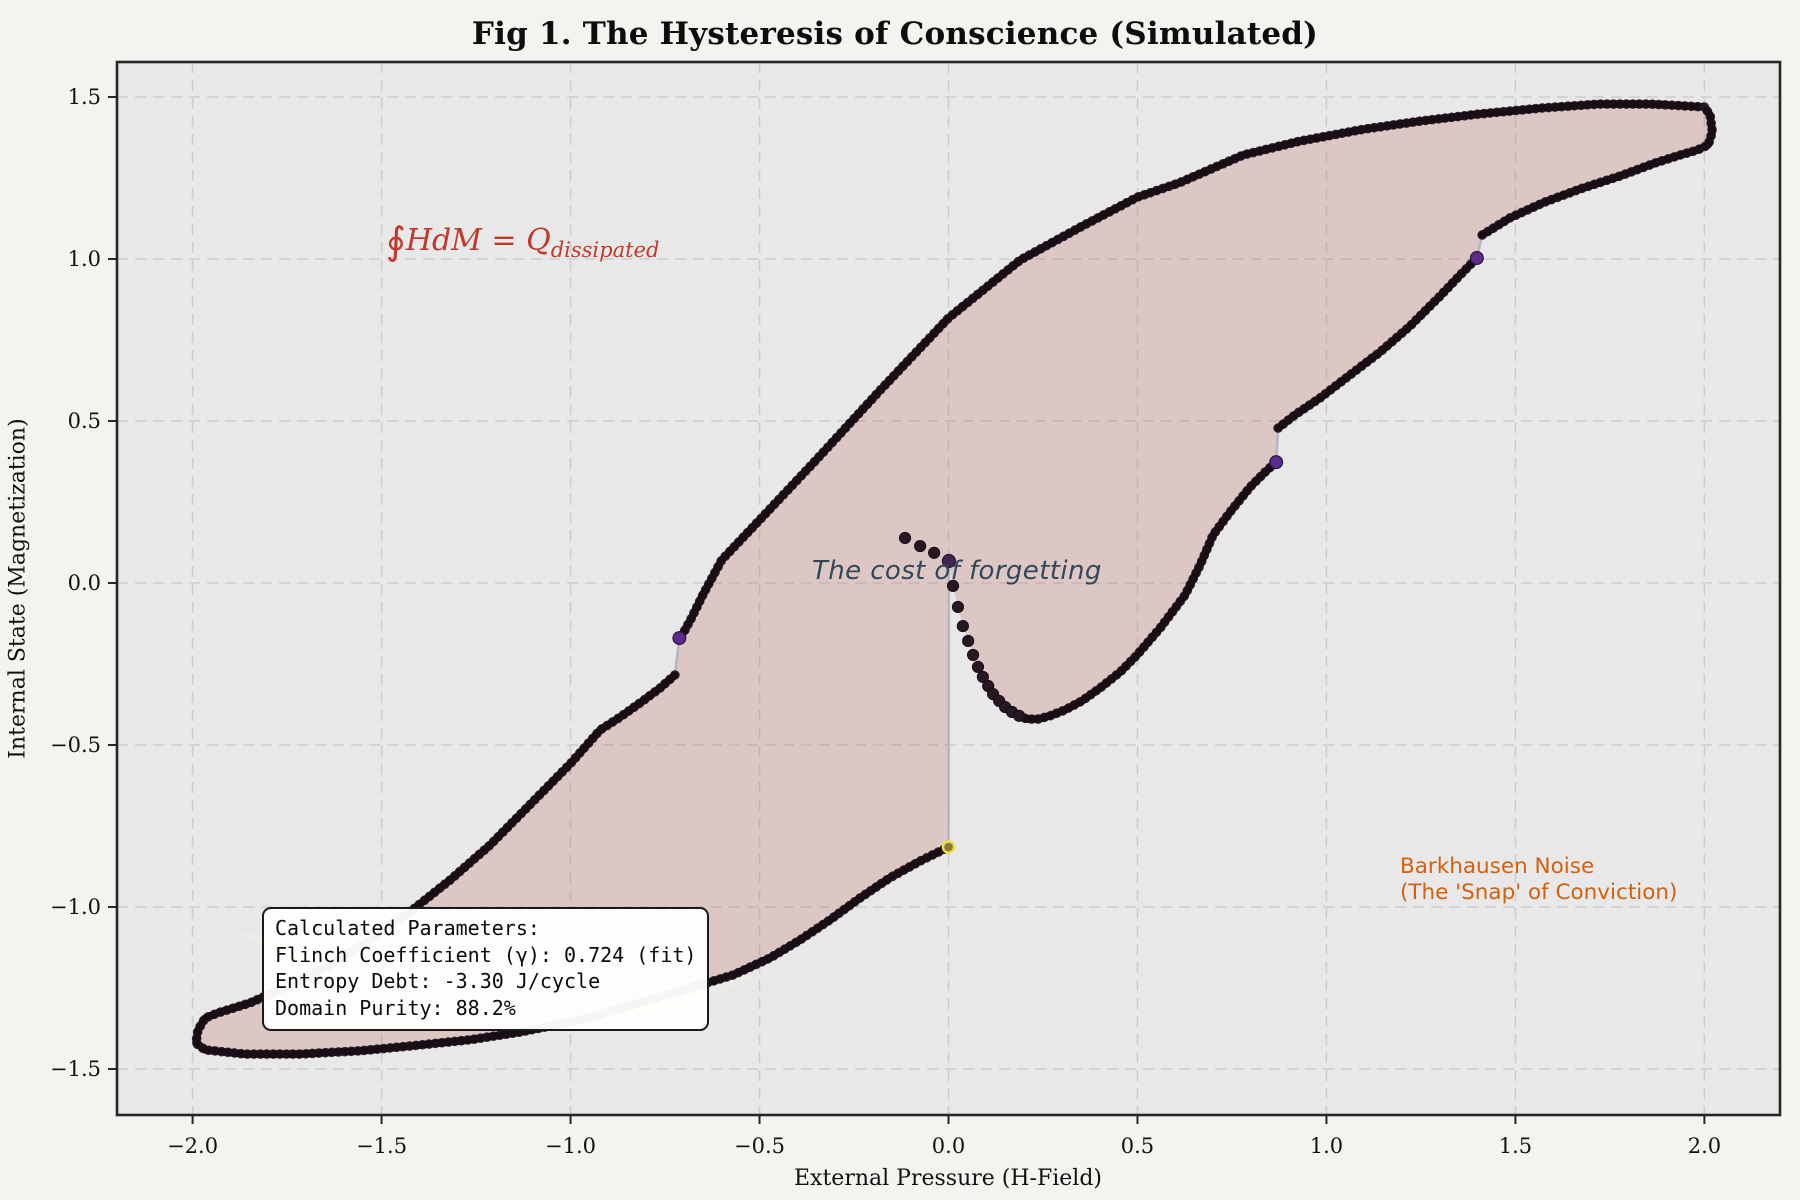  I want to click on param-domain-purity: Domain Purity: 88.2%, so click(395, 1007).